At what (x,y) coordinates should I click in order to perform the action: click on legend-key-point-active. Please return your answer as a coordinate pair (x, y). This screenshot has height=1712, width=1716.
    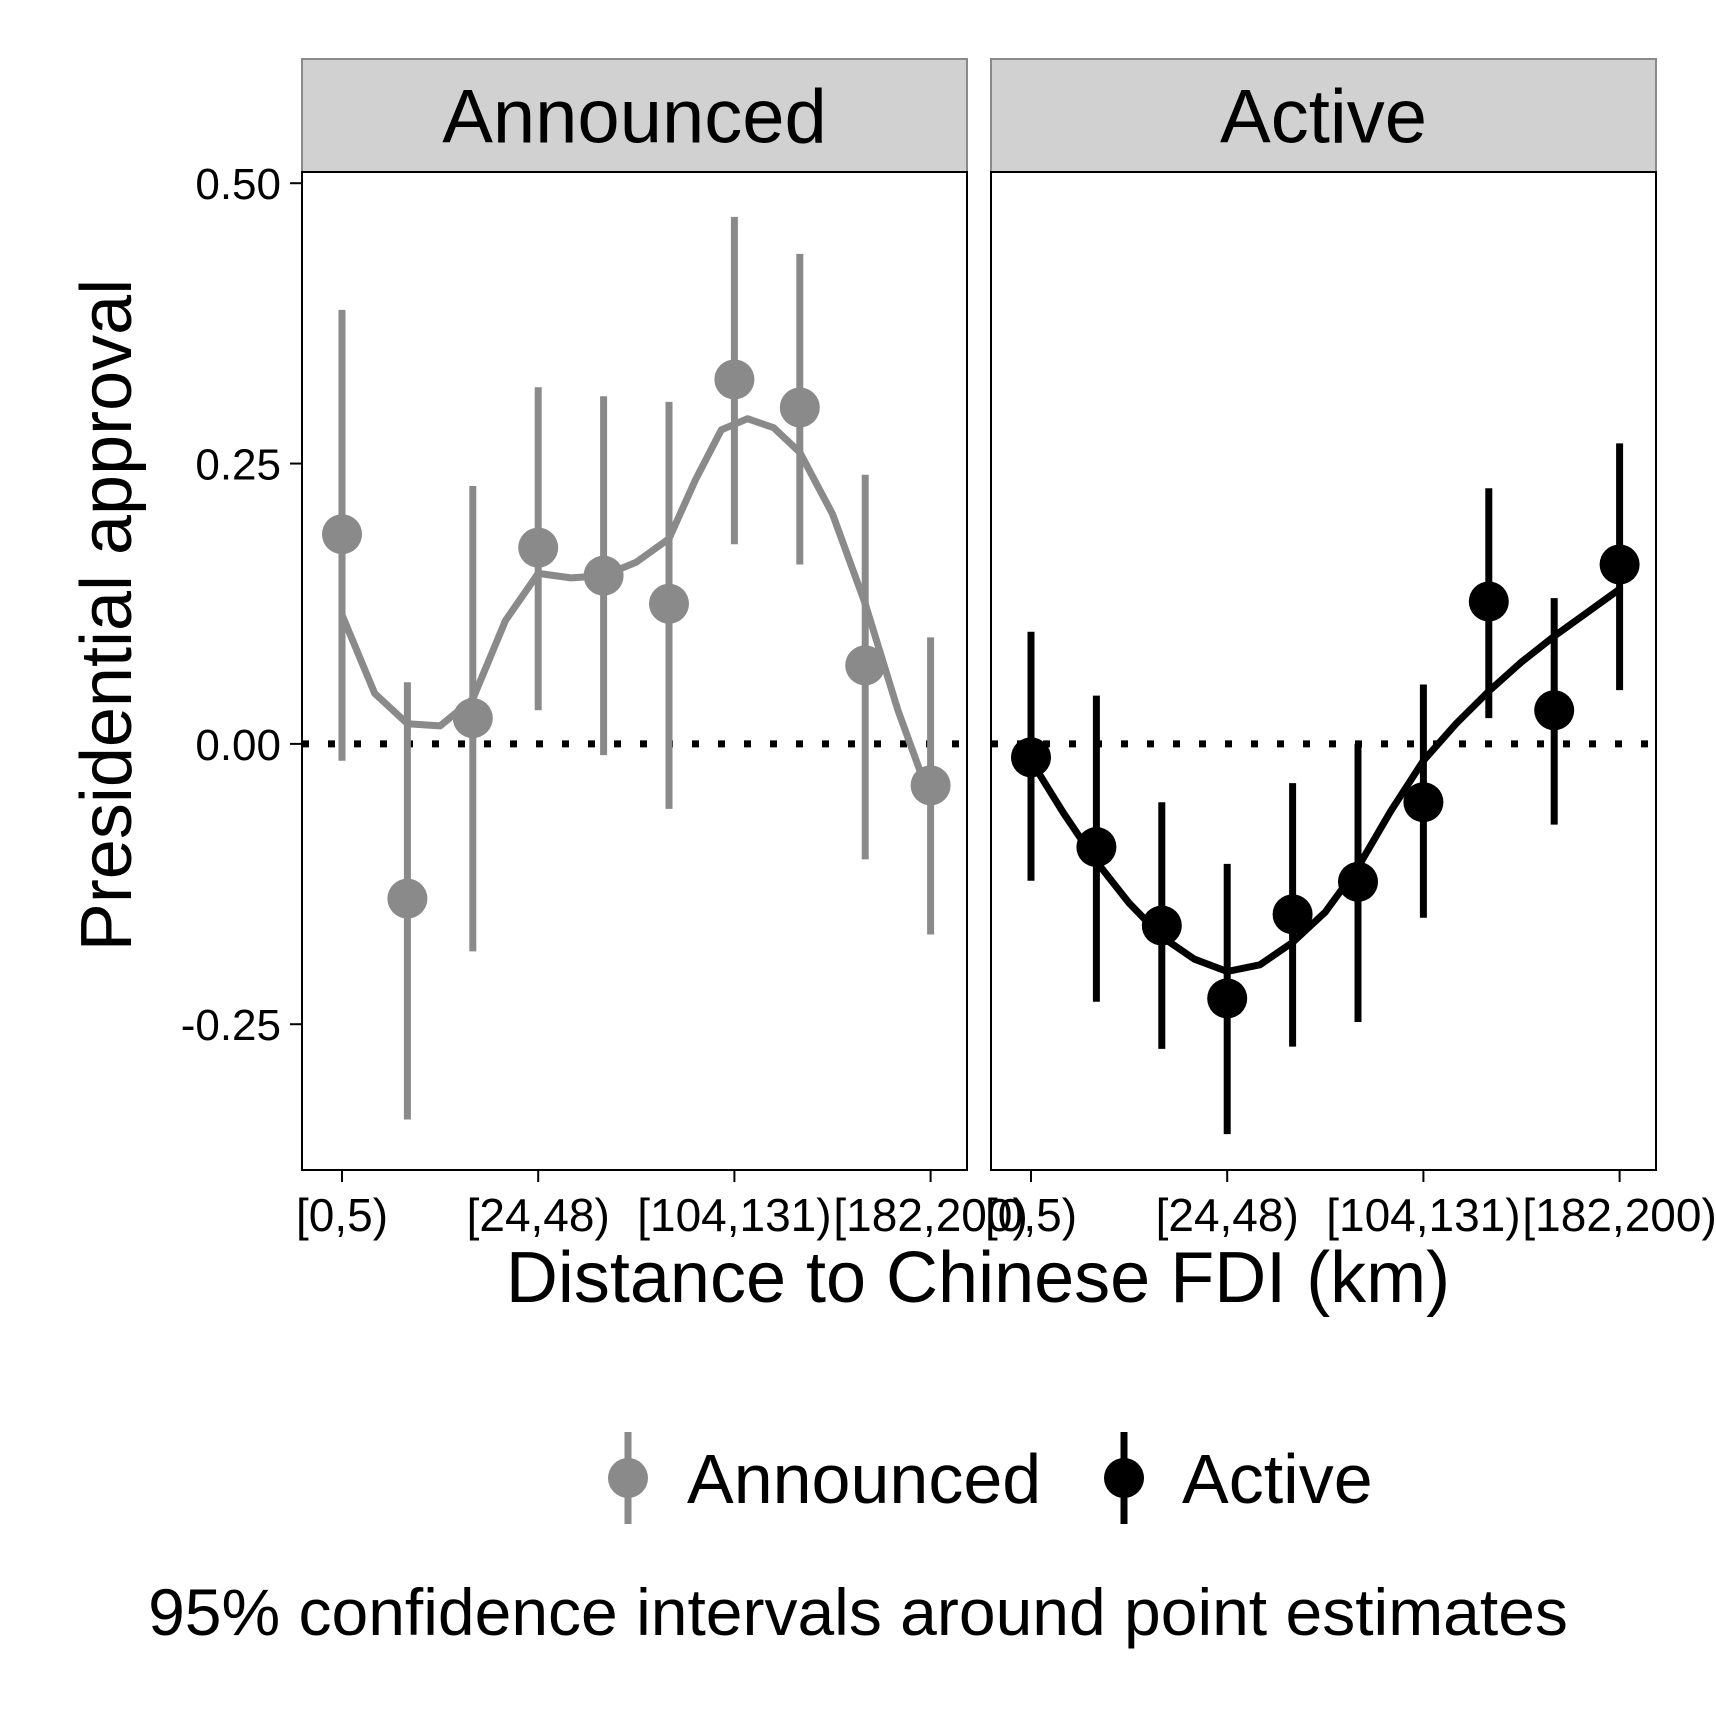
    Looking at the image, I should click on (1124, 1478).